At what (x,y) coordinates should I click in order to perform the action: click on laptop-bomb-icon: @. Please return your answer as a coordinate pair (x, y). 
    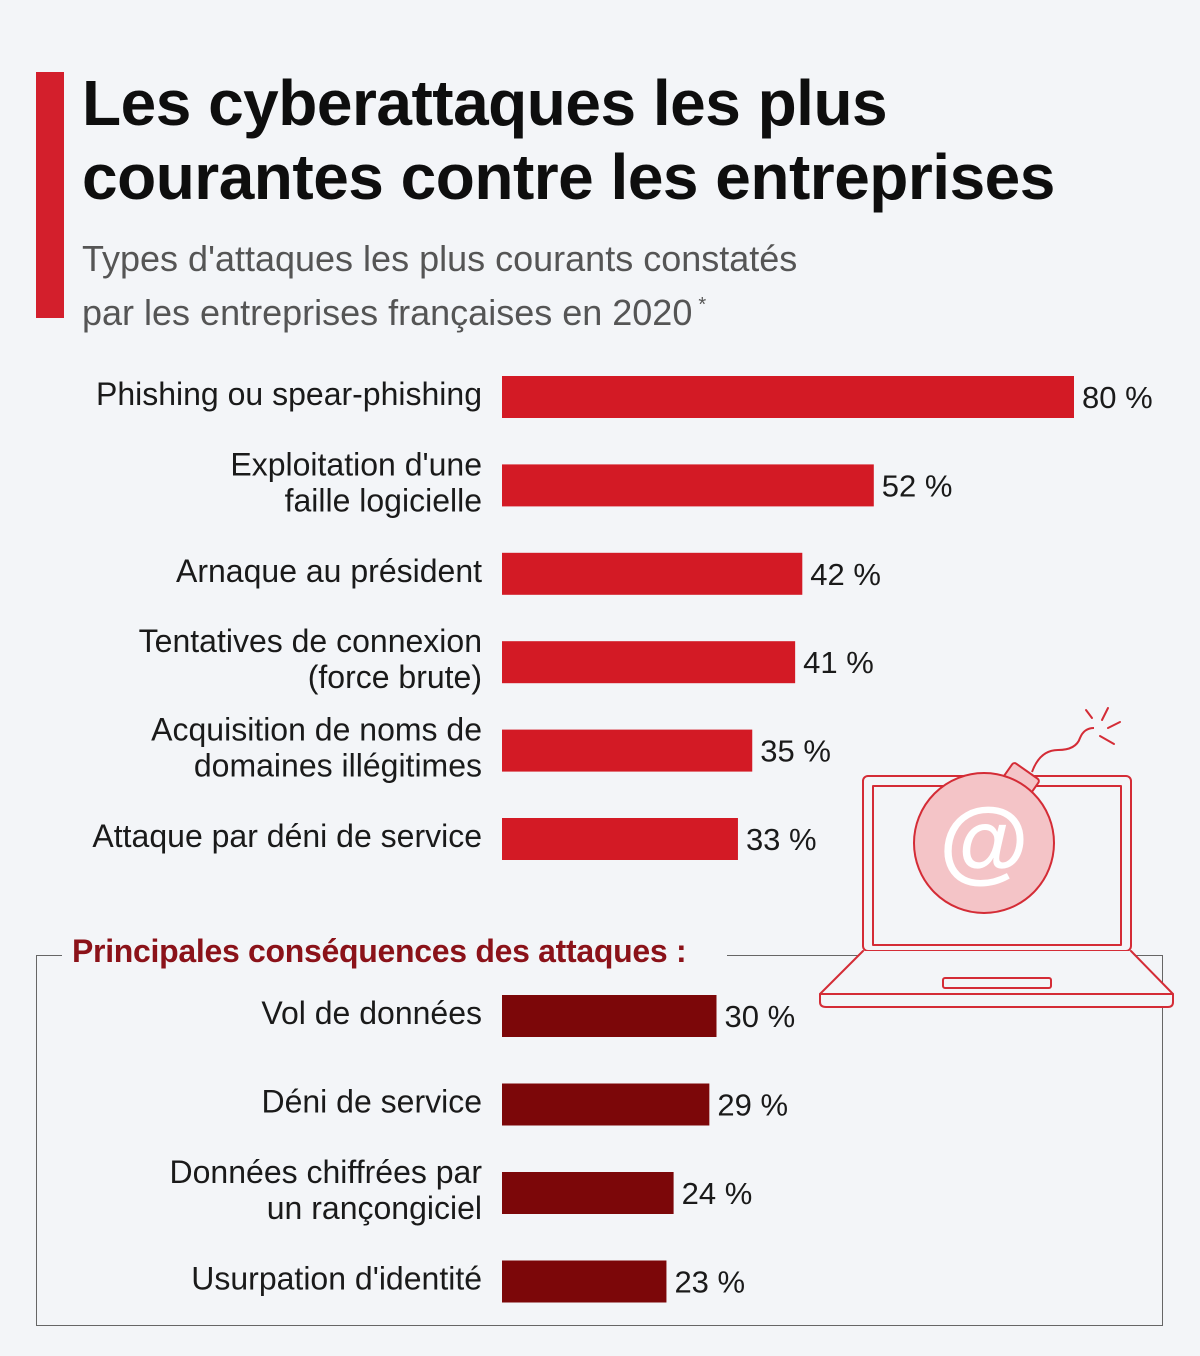
    Looking at the image, I should click on (996, 857).